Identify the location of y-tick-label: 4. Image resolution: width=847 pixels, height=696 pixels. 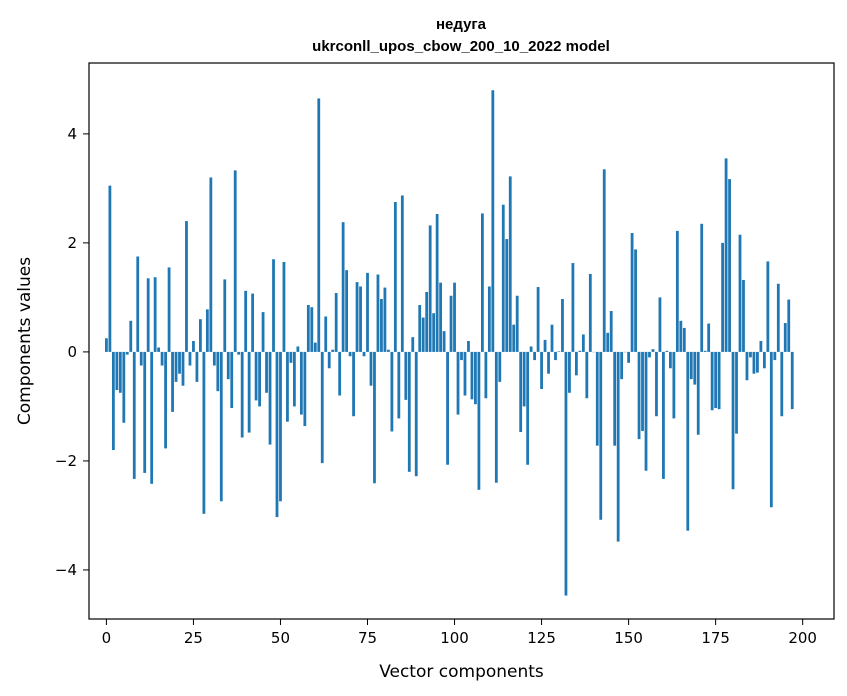
(72, 134).